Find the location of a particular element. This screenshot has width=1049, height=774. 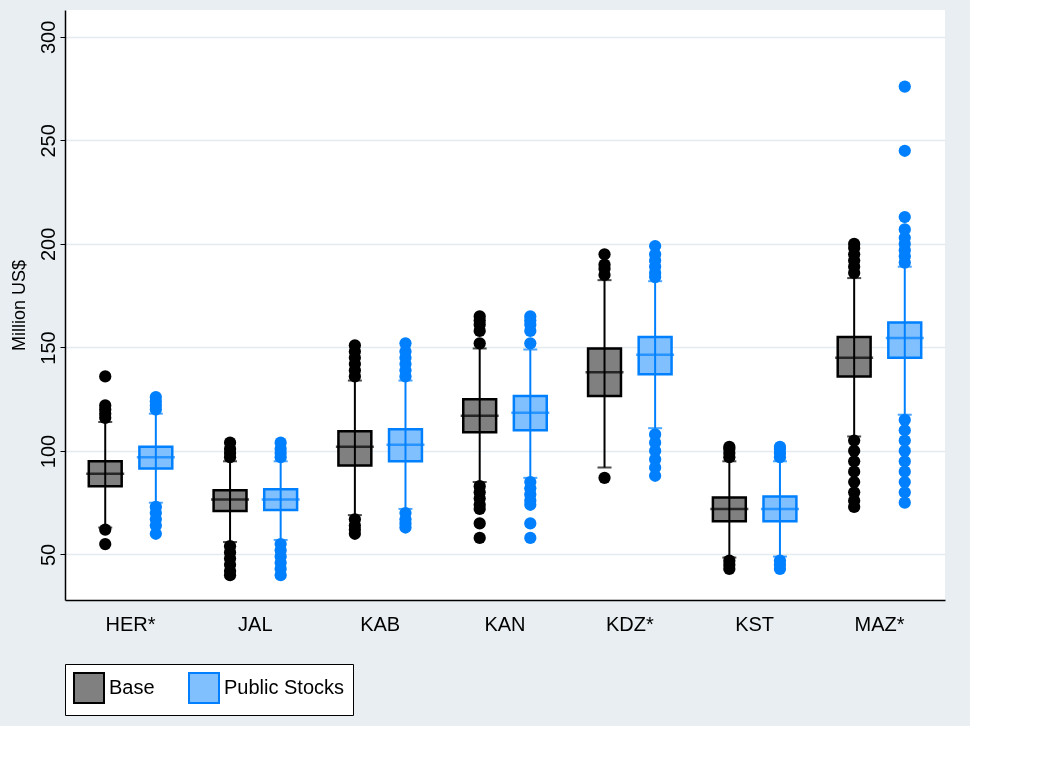

y-tick-label: 150 is located at coordinates (47, 348).